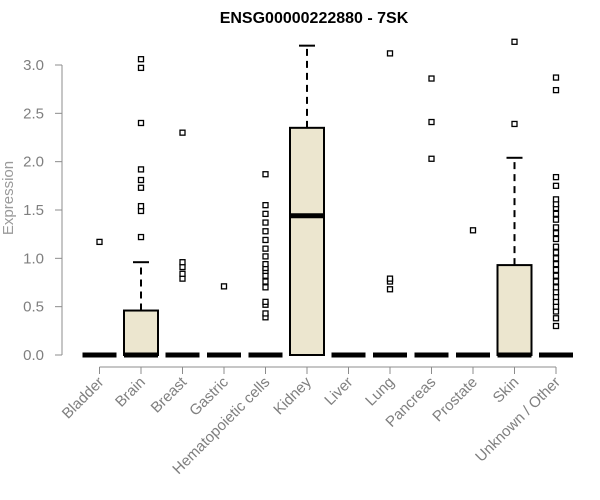  I want to click on y-tick-label: 1.5, so click(33, 210).